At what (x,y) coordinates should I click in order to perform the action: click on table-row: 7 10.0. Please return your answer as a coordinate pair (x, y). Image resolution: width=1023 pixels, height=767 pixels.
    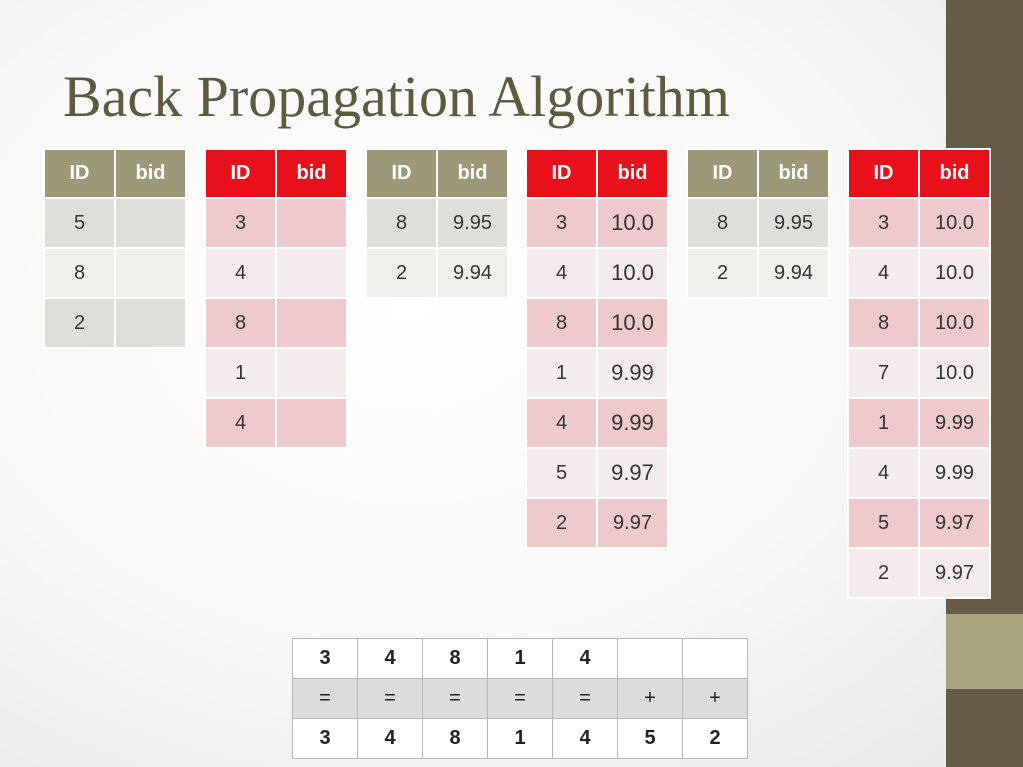
    Looking at the image, I should click on (919, 373).